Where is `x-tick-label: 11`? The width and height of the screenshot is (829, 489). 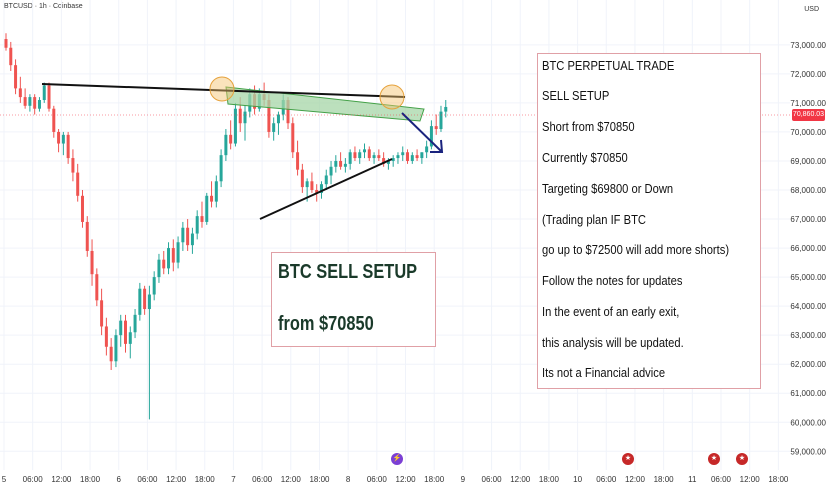 x-tick-label: 11 is located at coordinates (692, 479).